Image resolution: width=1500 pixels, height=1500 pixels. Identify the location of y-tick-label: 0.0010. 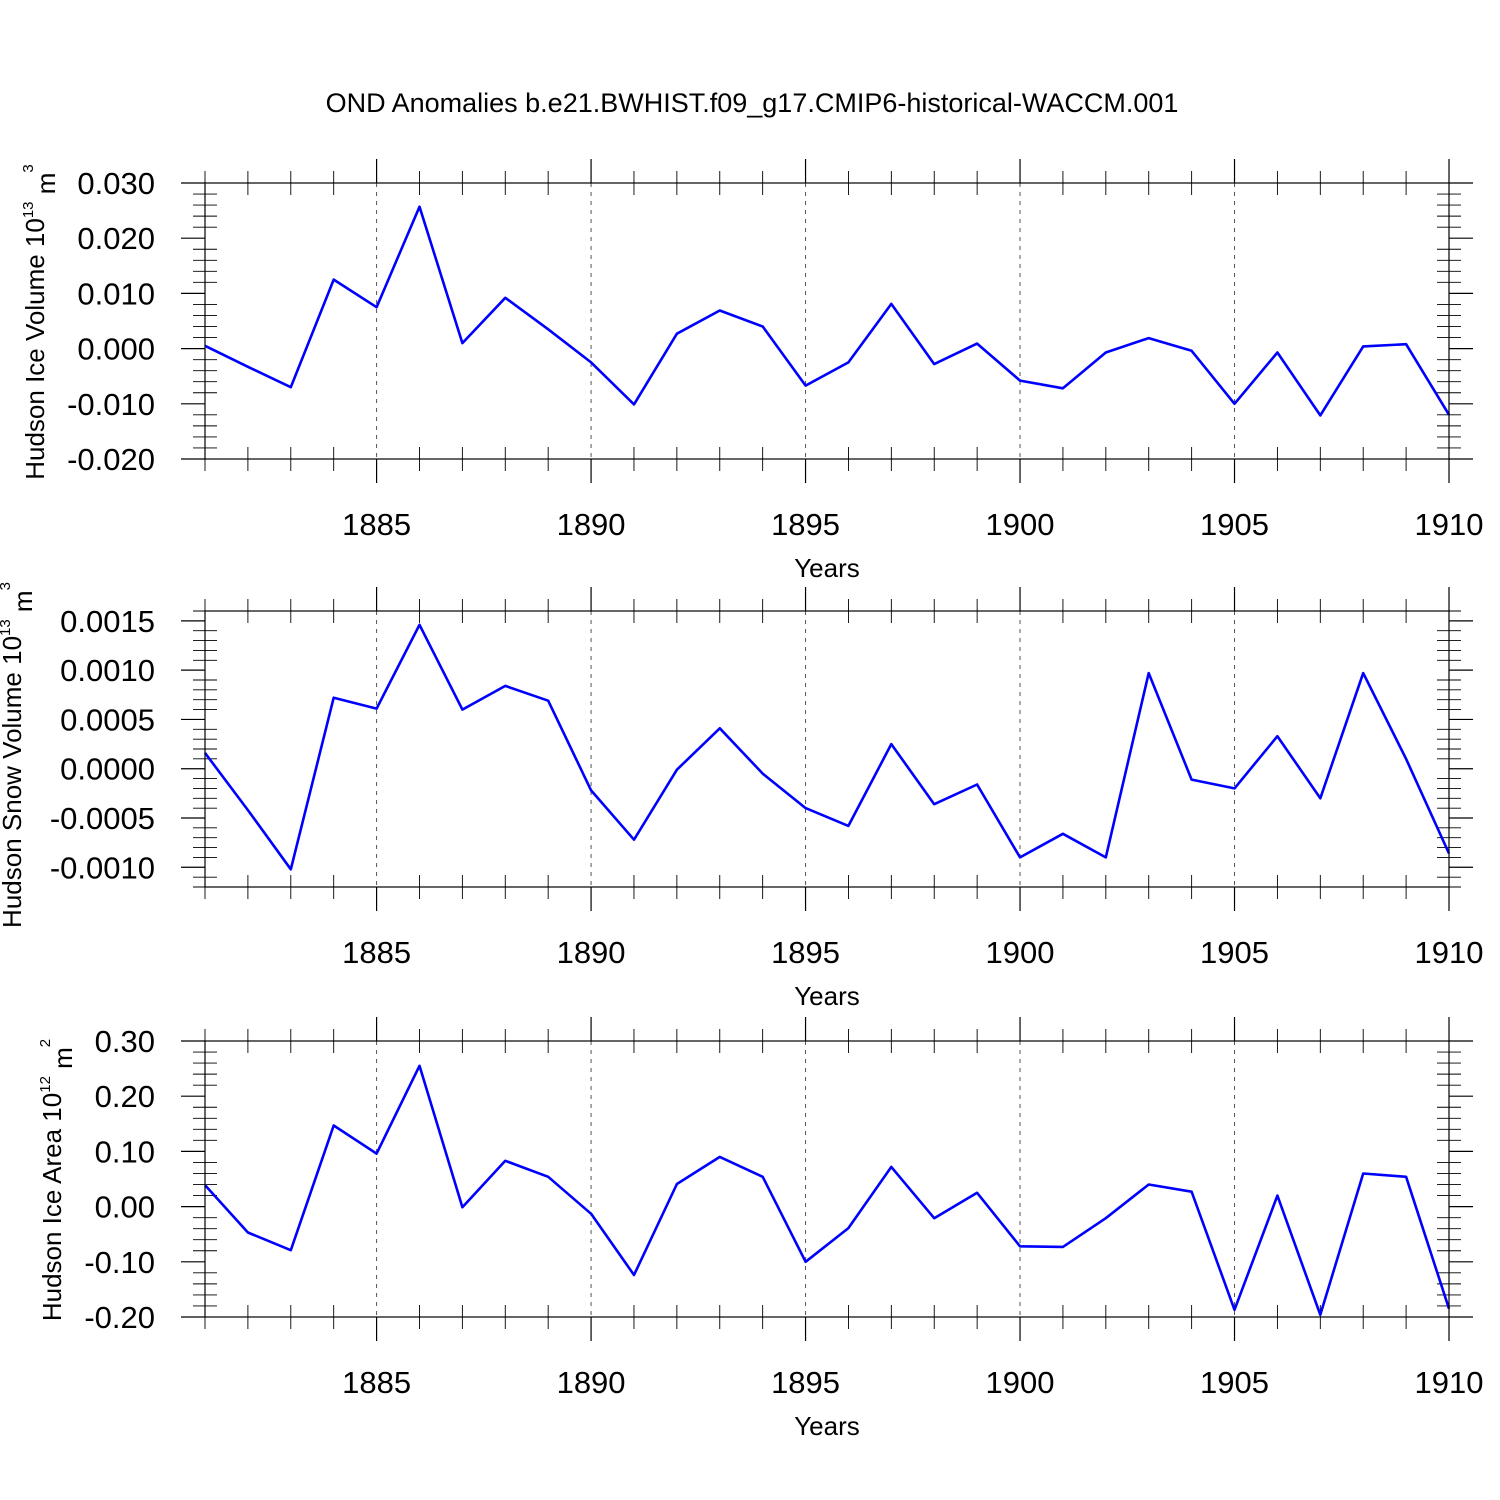
(107, 670).